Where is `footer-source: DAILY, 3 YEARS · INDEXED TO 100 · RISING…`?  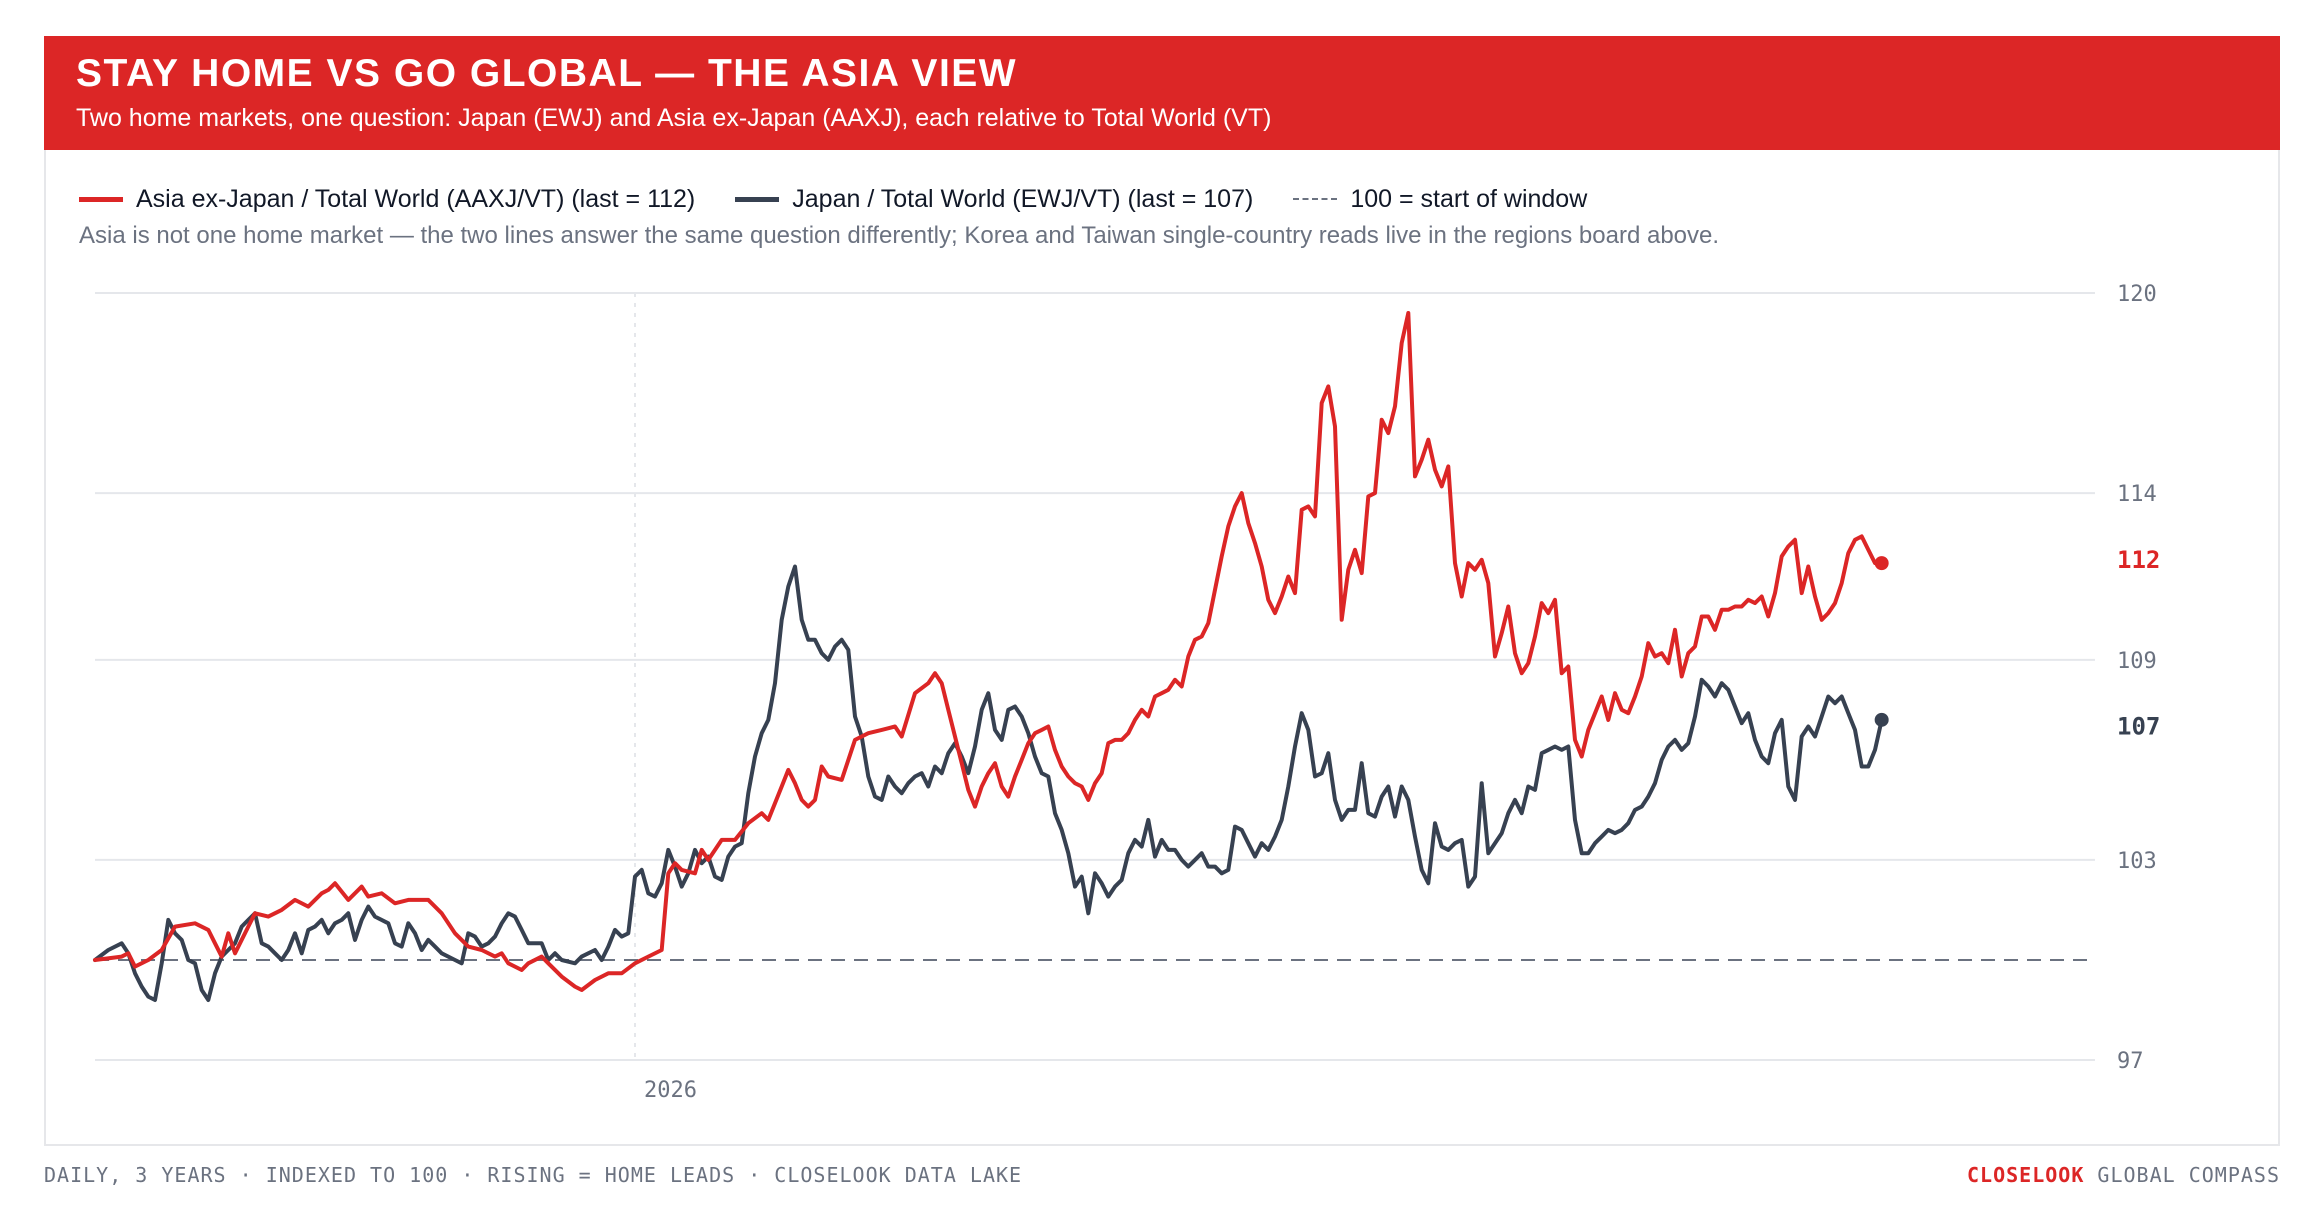 footer-source: DAILY, 3 YEARS · INDEXED TO 100 · RISING… is located at coordinates (533, 1175).